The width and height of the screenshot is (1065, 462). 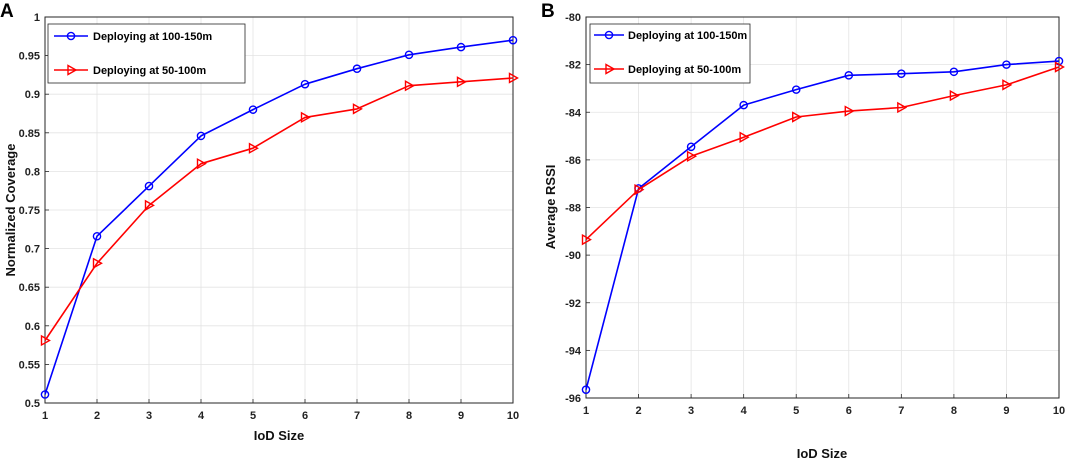 What do you see at coordinates (573, 256) in the screenshot?
I see `y-tick-label: -90` at bounding box center [573, 256].